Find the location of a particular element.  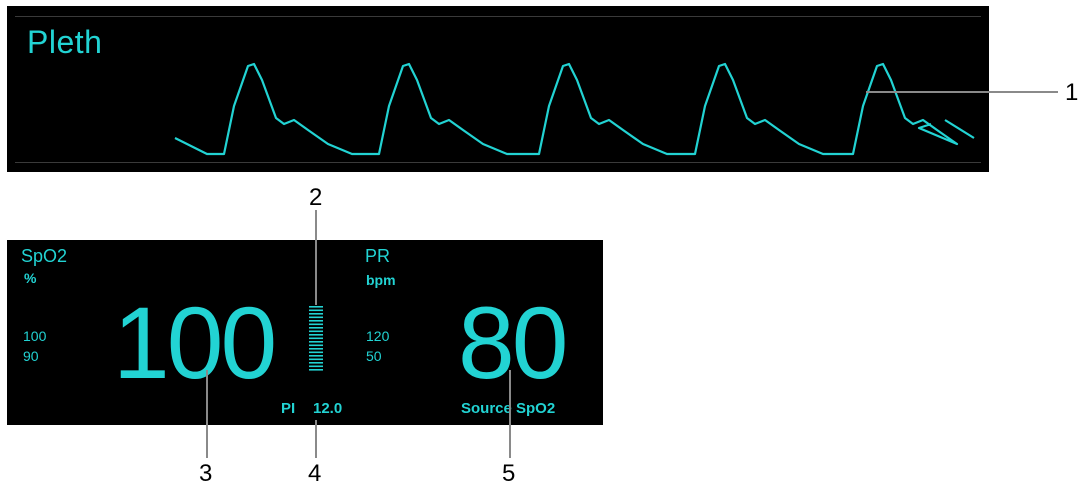

pi-value: 12.0 is located at coordinates (328, 408).